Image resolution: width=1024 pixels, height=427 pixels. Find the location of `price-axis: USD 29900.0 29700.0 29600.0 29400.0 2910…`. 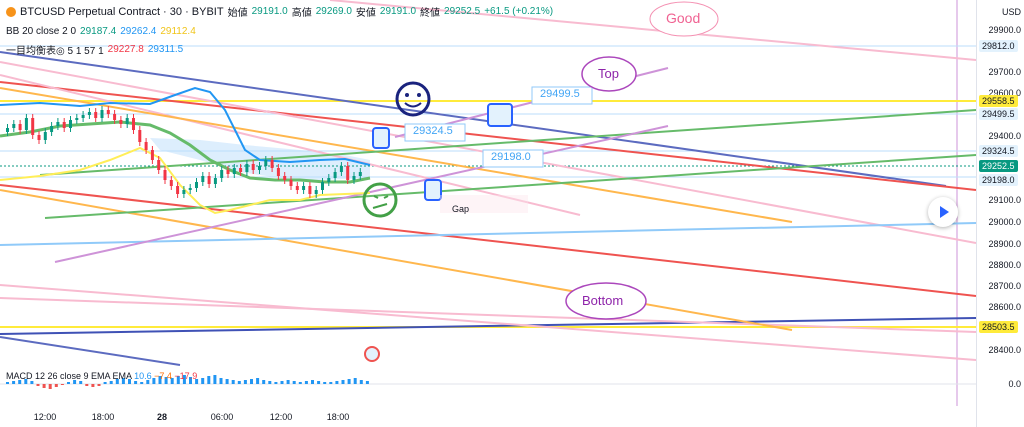

price-axis: USD 29900.0 29700.0 29600.0 29400.0 2910… is located at coordinates (1000, 213).